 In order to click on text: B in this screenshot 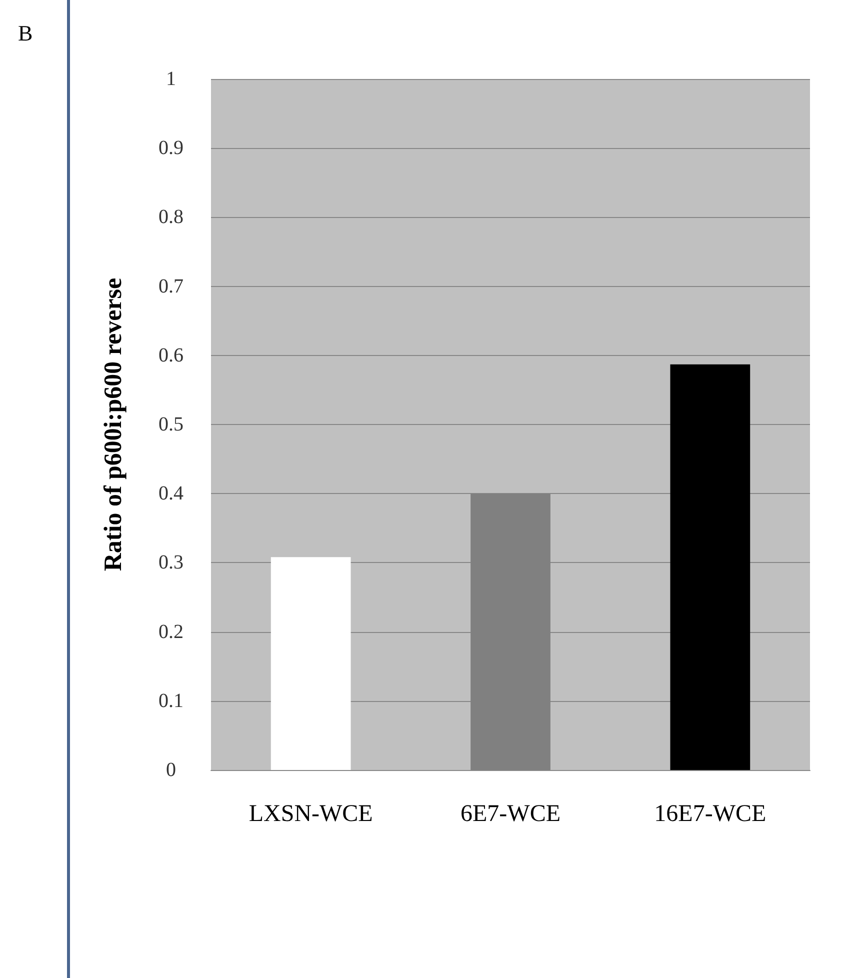, I will do `click(25, 33)`.